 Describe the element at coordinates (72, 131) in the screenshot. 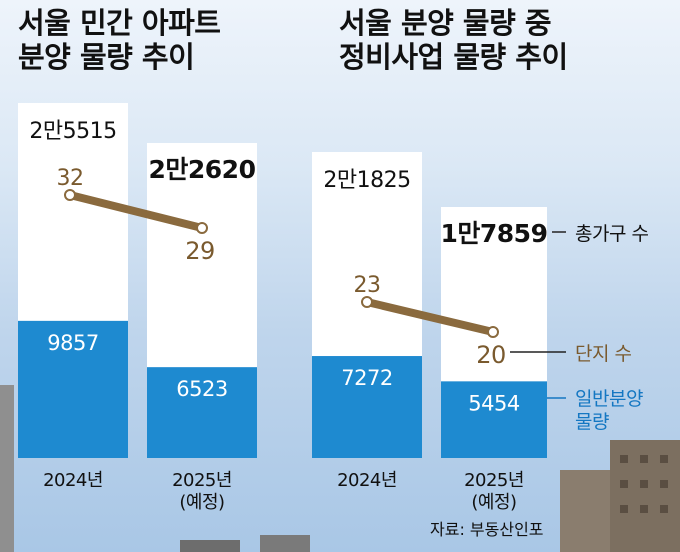

I see `chart1-total-label-1: 2만5515` at that location.